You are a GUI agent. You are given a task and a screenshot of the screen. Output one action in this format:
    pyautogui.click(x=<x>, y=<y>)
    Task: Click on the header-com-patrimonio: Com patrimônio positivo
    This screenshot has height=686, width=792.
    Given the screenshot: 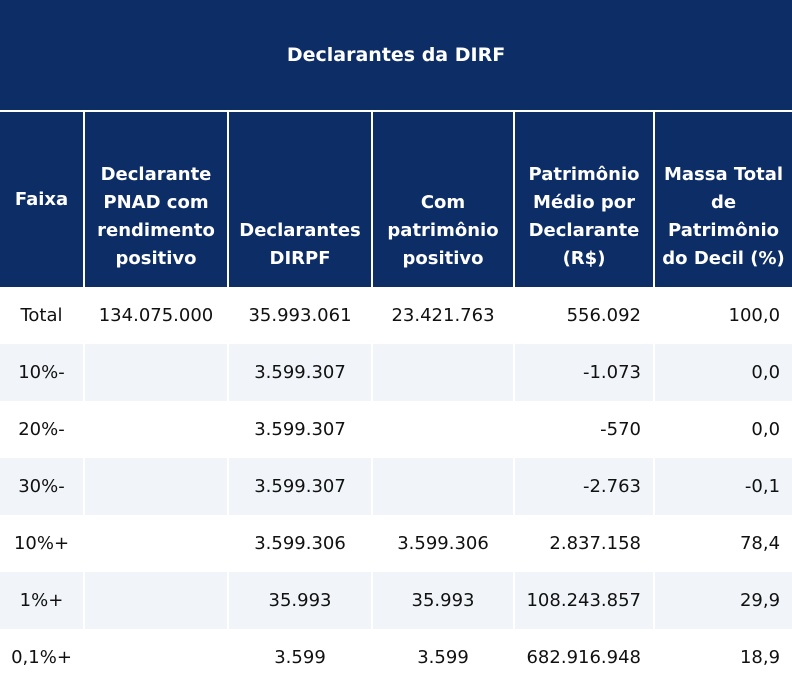 What is the action you would take?
    pyautogui.click(x=442, y=199)
    